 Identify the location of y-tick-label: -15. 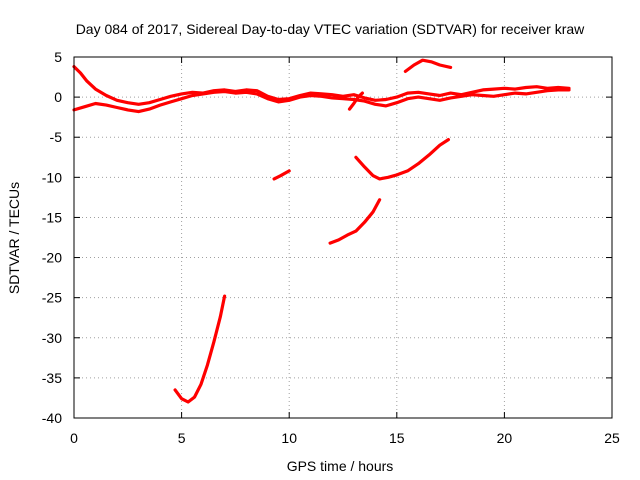
(52, 217).